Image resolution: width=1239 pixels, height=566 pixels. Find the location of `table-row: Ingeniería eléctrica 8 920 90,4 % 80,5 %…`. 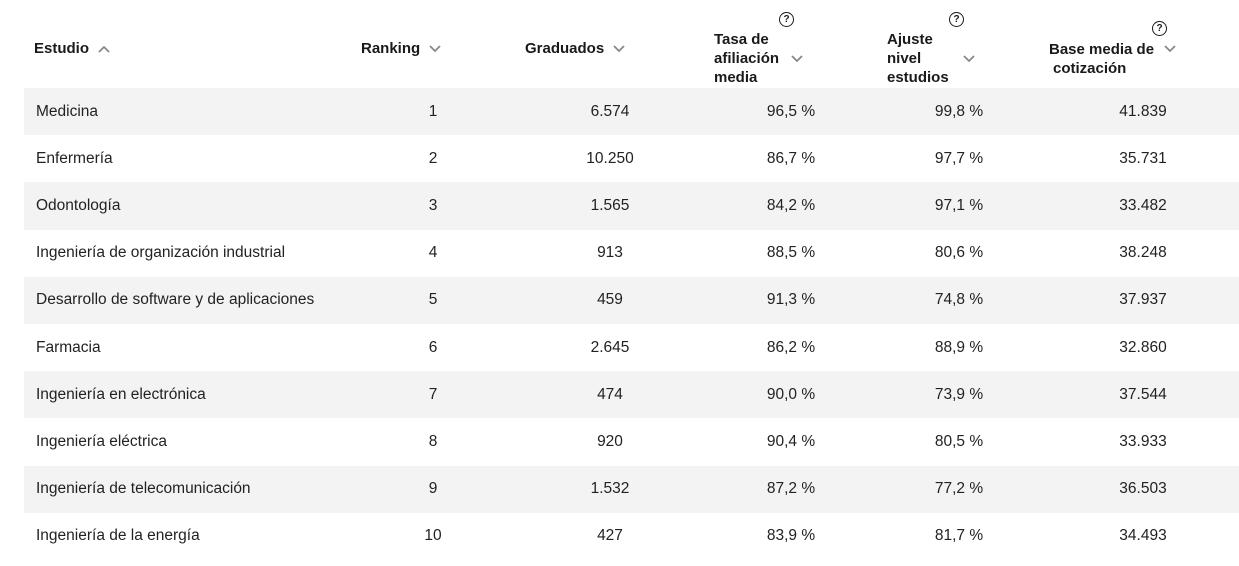

table-row: Ingeniería eléctrica 8 920 90,4 % 80,5 %… is located at coordinates (631, 441).